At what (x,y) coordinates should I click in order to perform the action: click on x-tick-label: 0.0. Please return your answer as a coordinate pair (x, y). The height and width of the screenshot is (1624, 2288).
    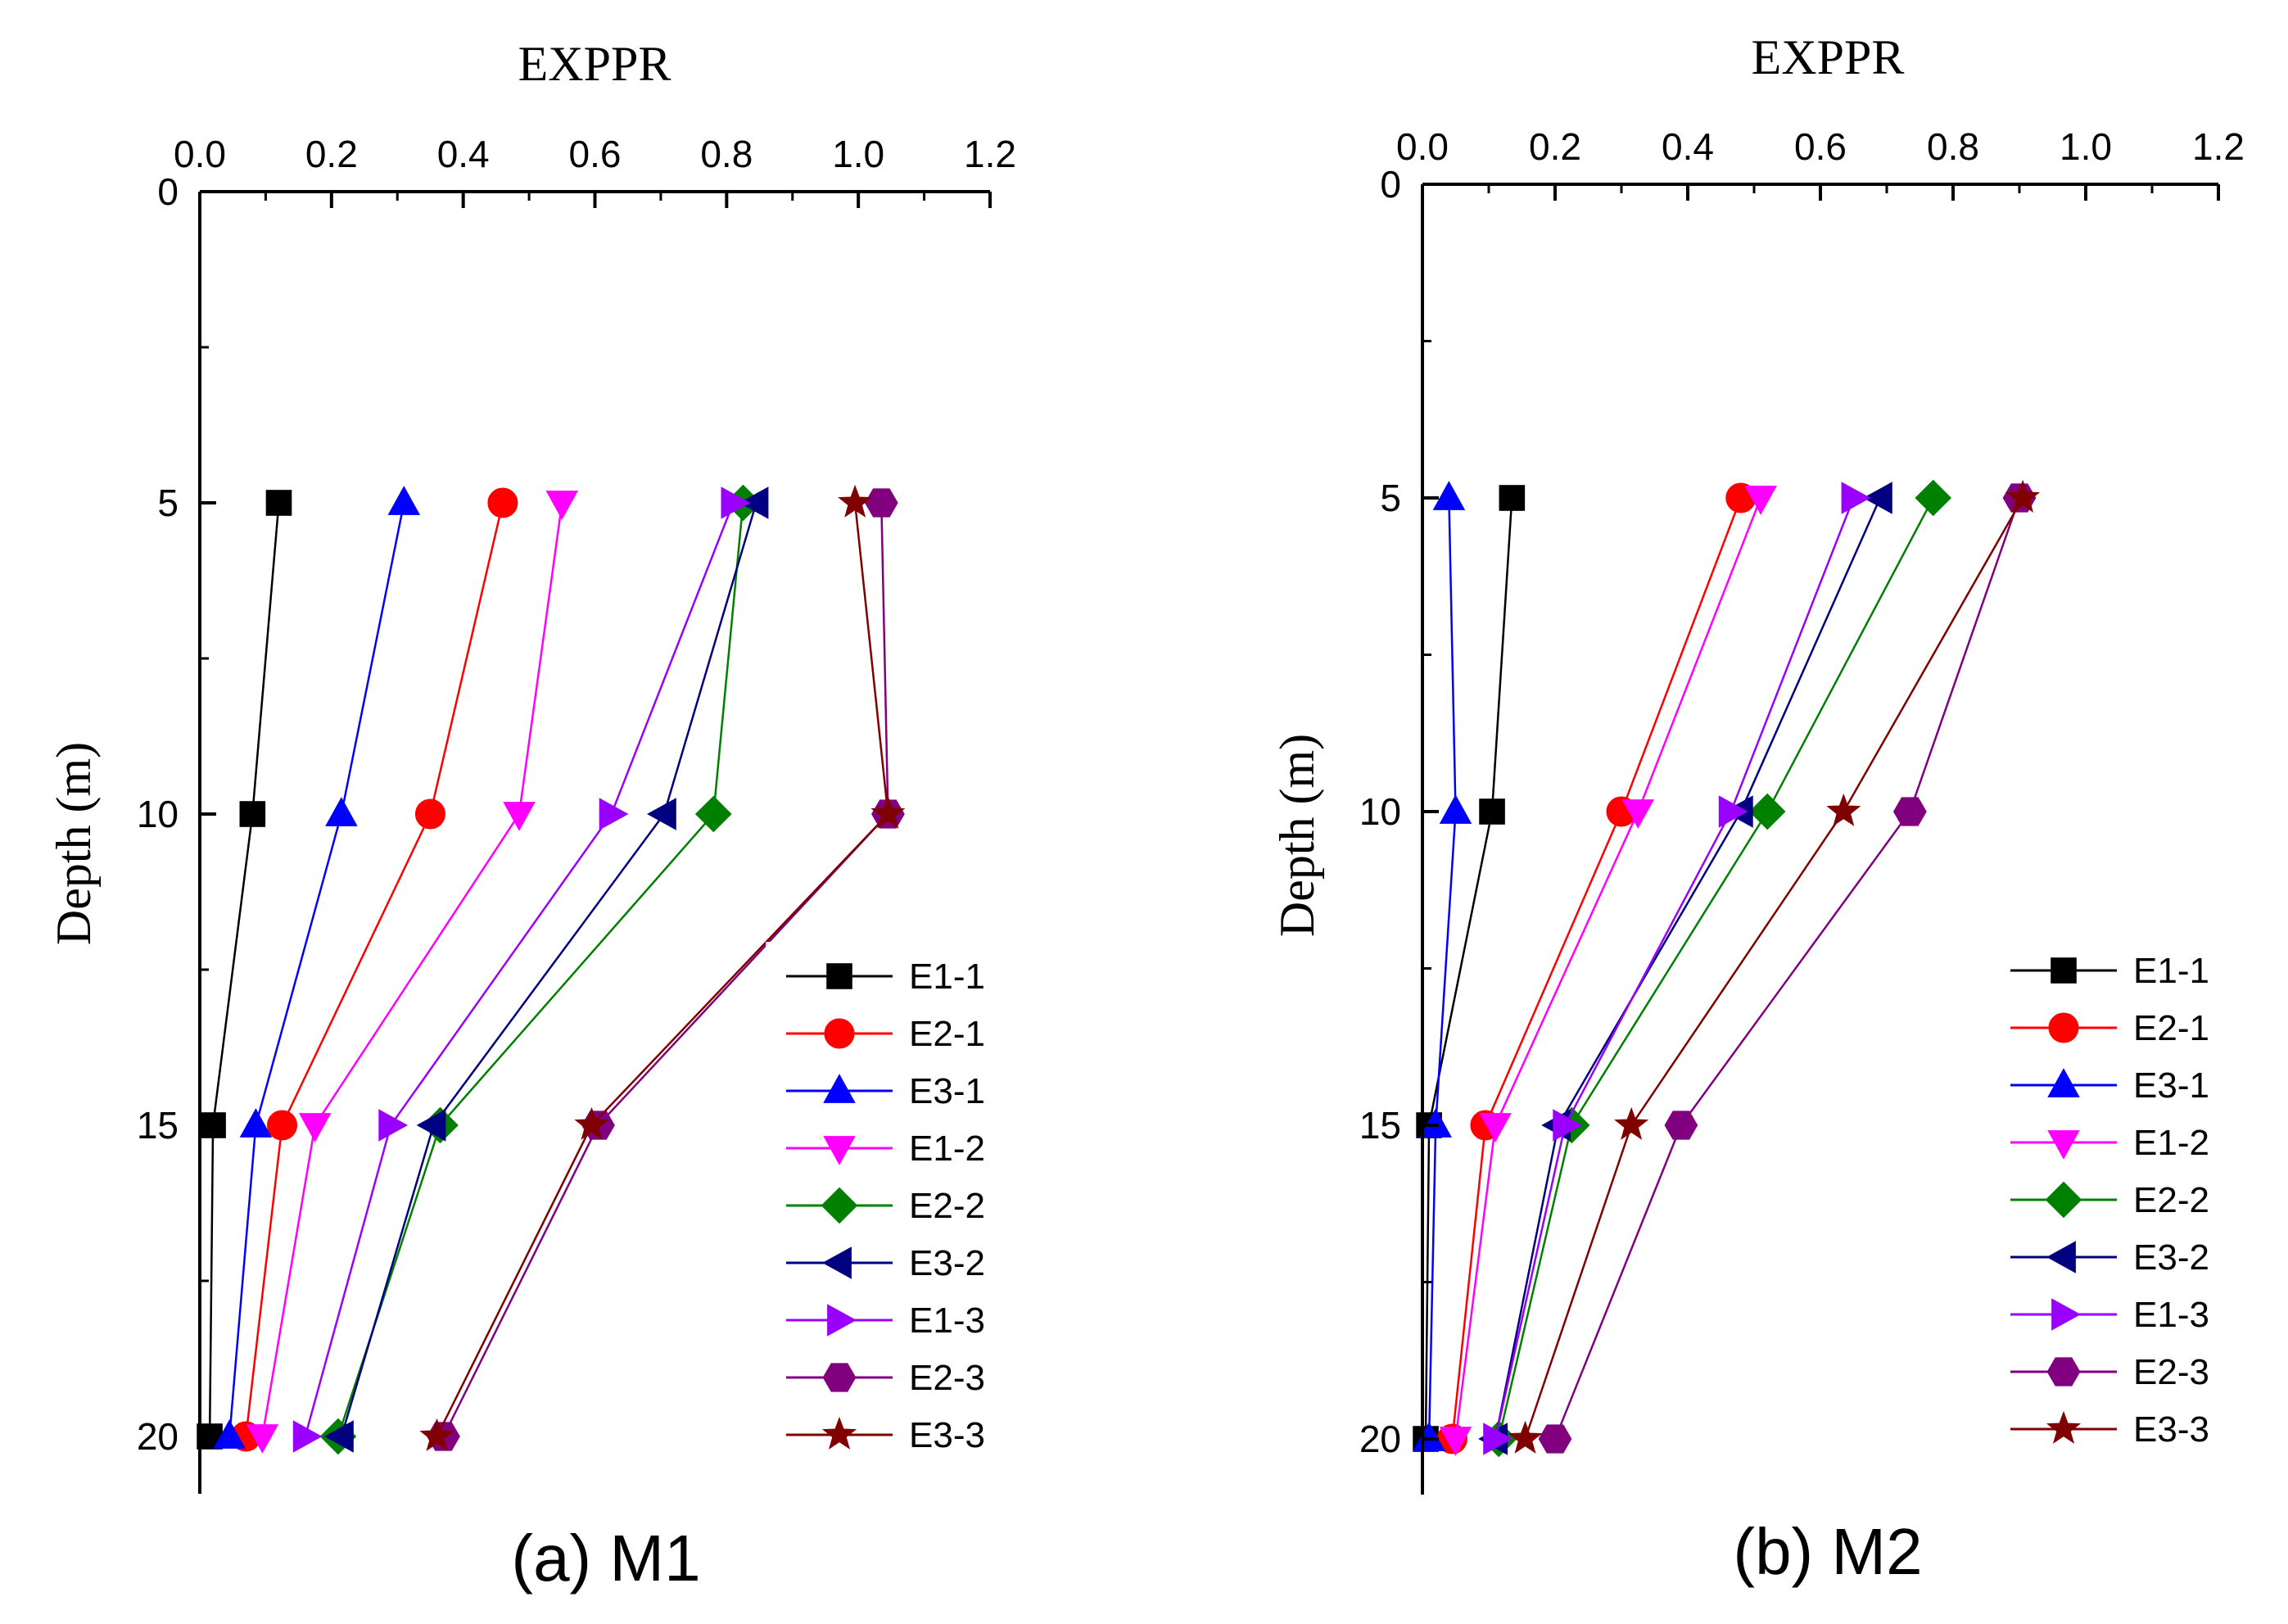
    Looking at the image, I should click on (200, 154).